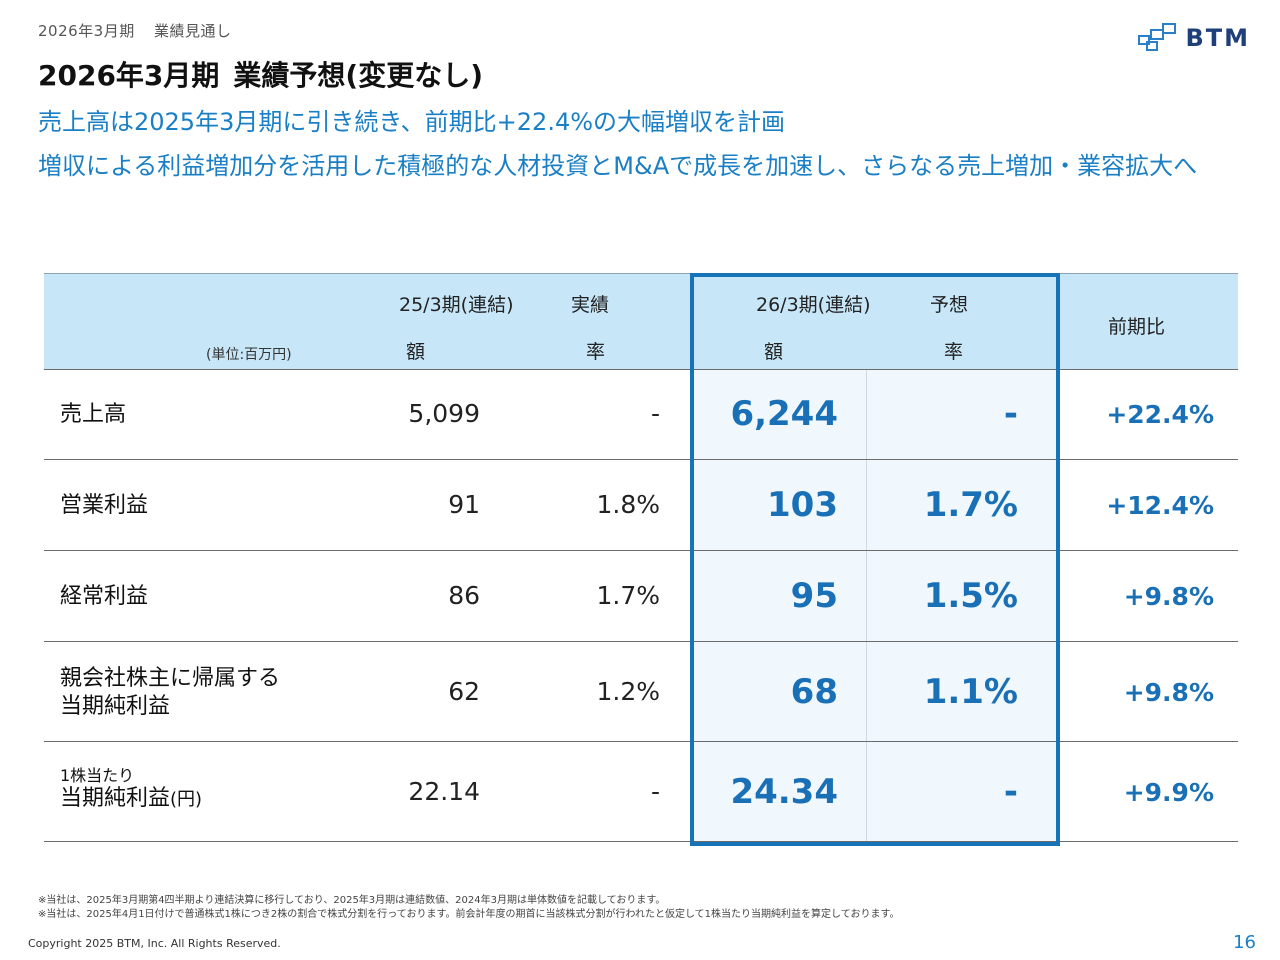  What do you see at coordinates (590, 305) in the screenshot?
I see `header-actual-tag: 実績` at bounding box center [590, 305].